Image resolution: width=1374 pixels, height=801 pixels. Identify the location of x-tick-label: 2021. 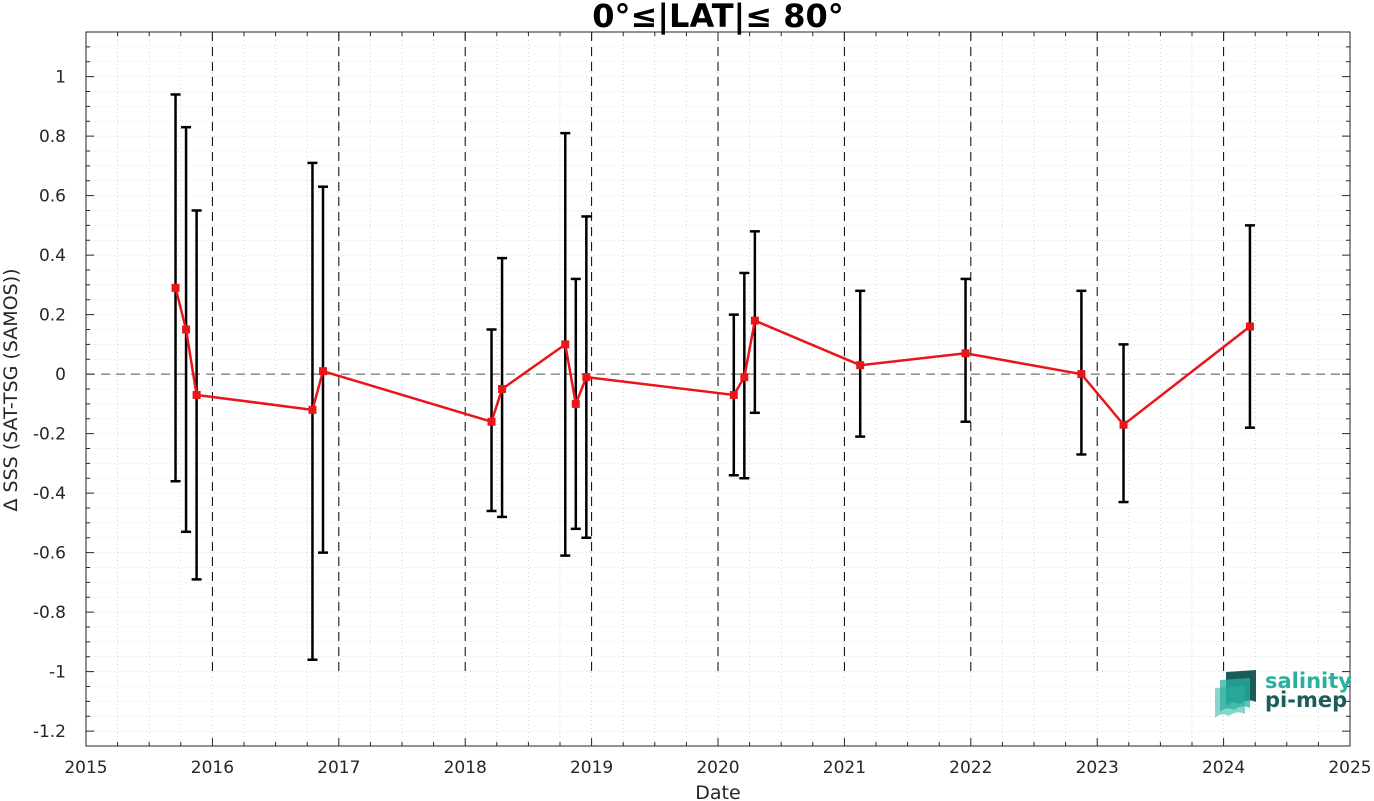
(844, 768).